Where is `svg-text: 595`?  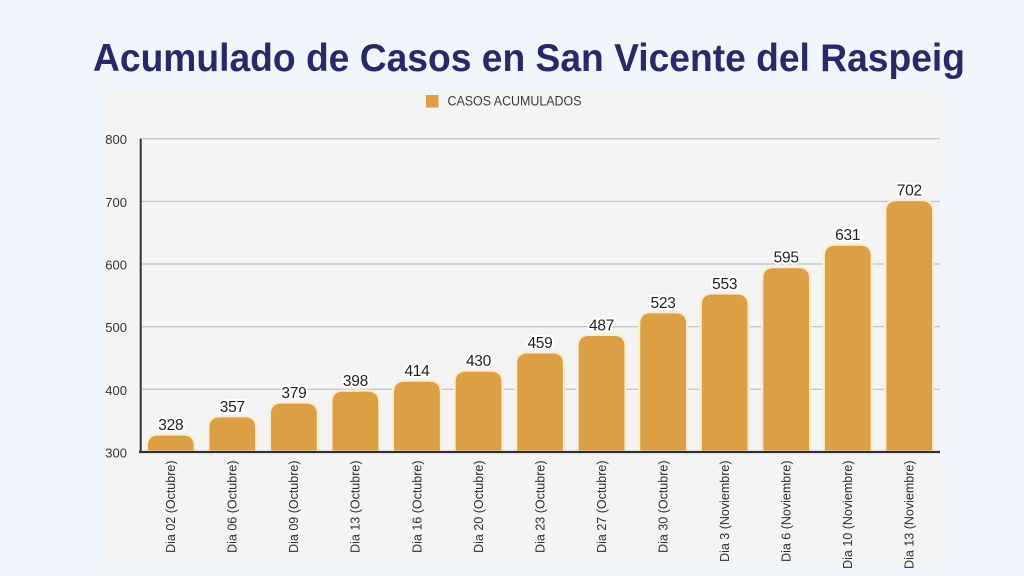 svg-text: 595 is located at coordinates (786, 258).